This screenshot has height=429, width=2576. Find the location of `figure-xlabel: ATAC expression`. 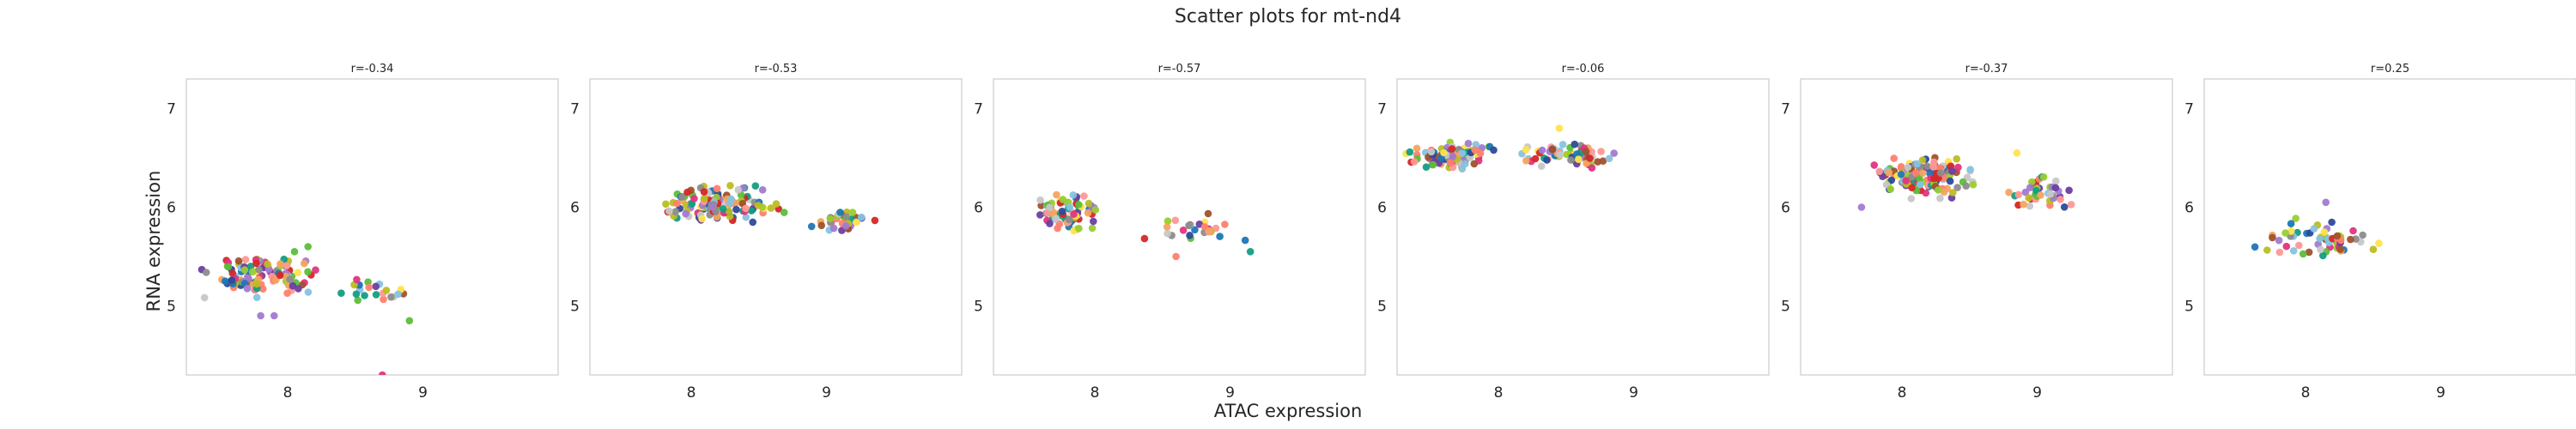

figure-xlabel: ATAC expression is located at coordinates (1288, 411).